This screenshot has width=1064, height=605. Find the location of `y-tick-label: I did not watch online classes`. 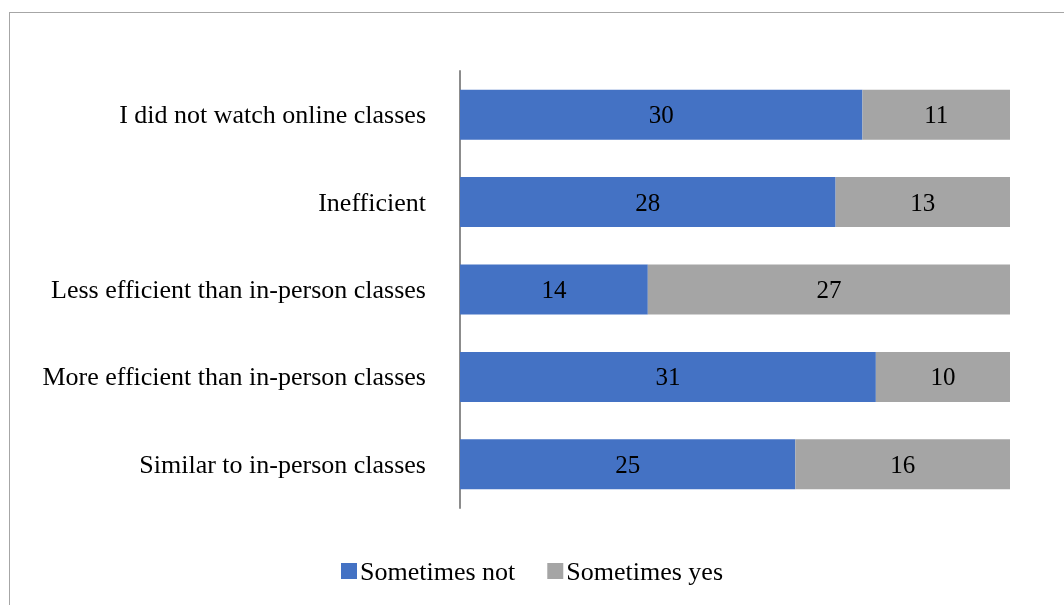

y-tick-label: I did not watch online classes is located at coordinates (272, 115).